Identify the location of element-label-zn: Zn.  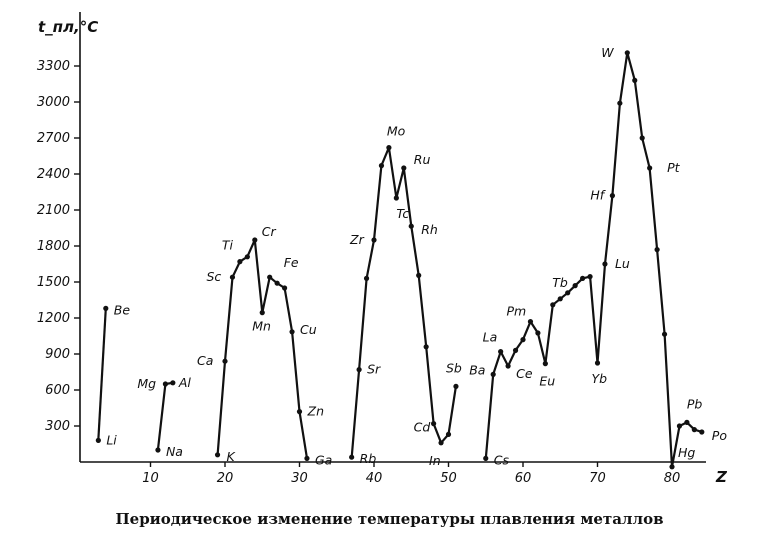
(316, 411).